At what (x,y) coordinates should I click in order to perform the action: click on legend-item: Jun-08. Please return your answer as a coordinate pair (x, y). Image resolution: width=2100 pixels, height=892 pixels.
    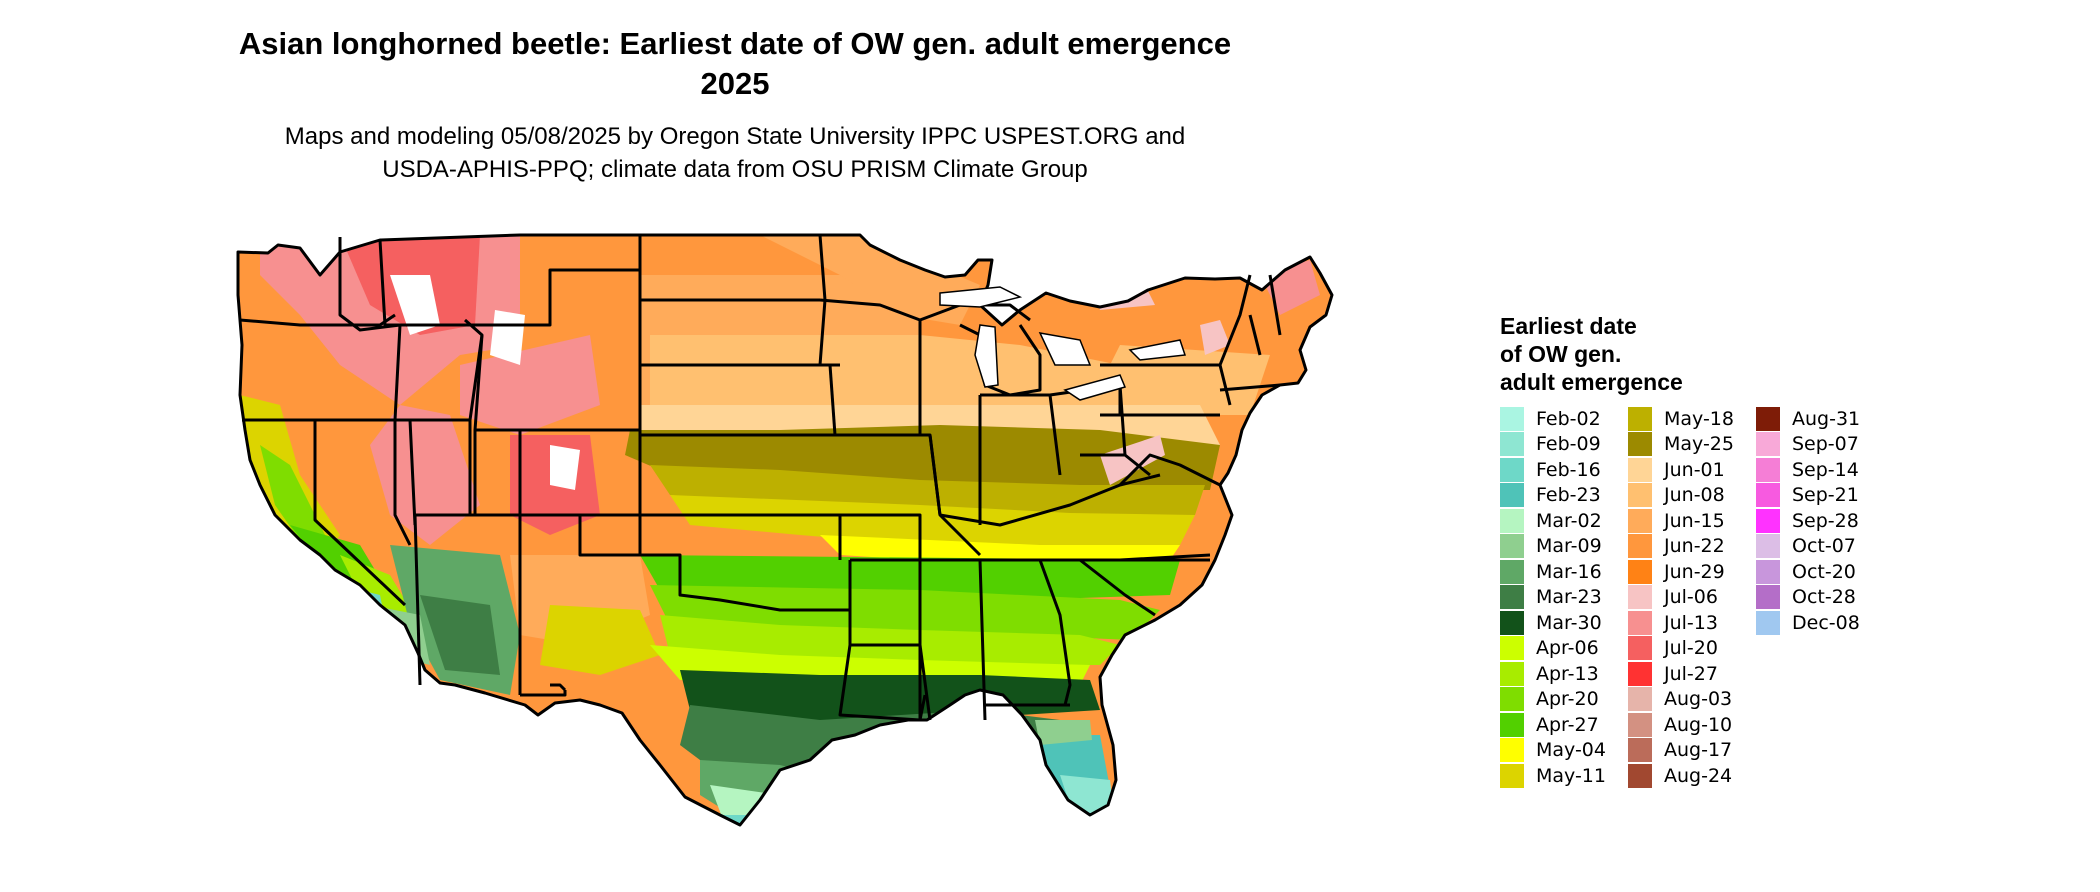
    Looking at the image, I should click on (1692, 496).